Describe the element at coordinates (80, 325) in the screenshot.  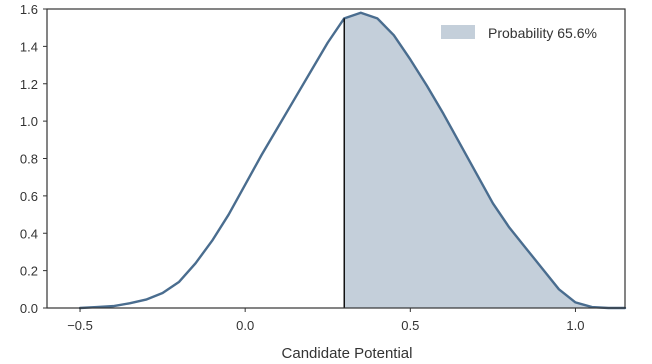
I see `x-tick-label: −0.5` at that location.